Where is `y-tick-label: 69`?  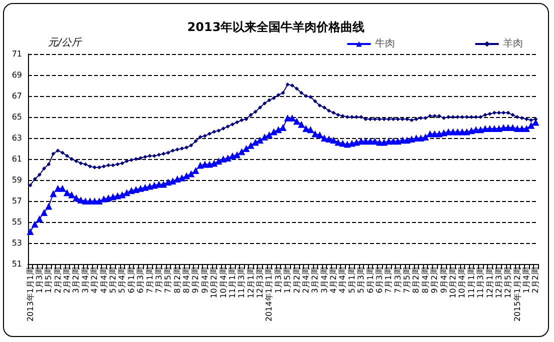 y-tick-label: 69 is located at coordinates (17, 75).